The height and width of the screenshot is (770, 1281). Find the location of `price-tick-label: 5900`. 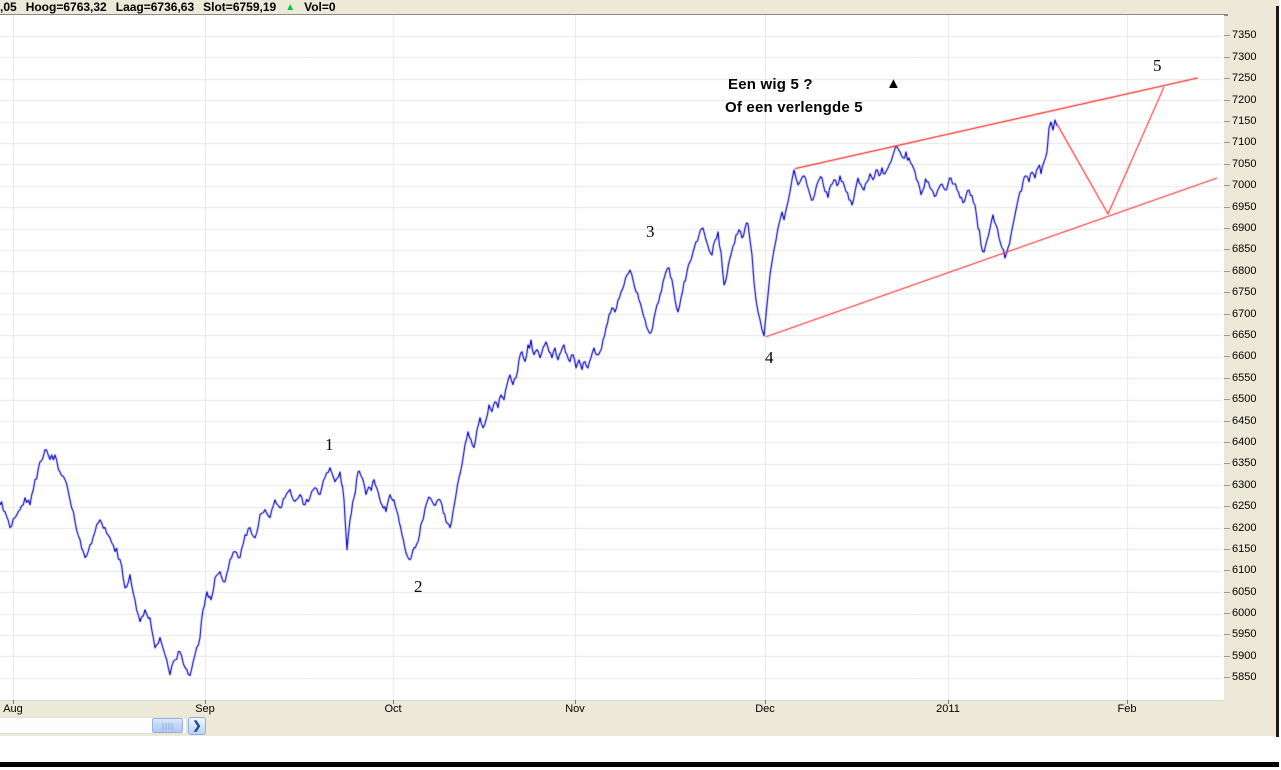

price-tick-label: 5900 is located at coordinates (1244, 655).